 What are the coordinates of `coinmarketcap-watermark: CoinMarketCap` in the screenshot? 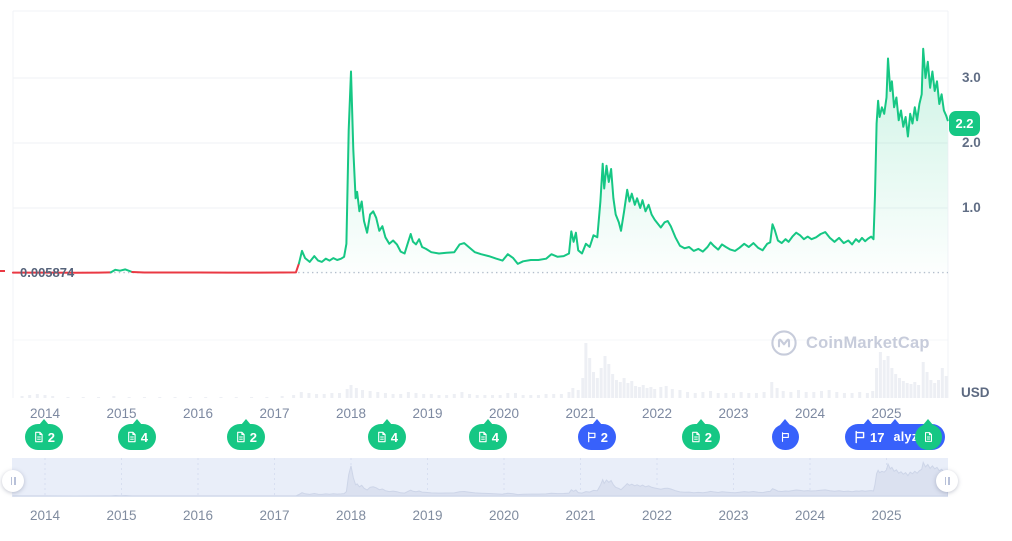 It's located at (850, 343).